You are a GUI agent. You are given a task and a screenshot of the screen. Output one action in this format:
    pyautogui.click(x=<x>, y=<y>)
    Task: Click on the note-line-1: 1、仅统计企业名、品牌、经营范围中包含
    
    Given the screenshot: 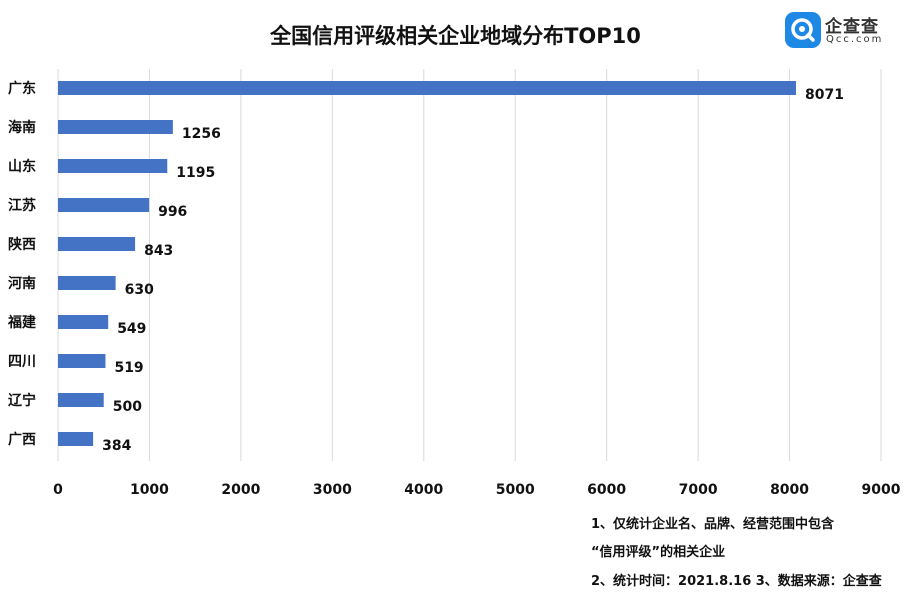 What is the action you would take?
    pyautogui.click(x=713, y=524)
    